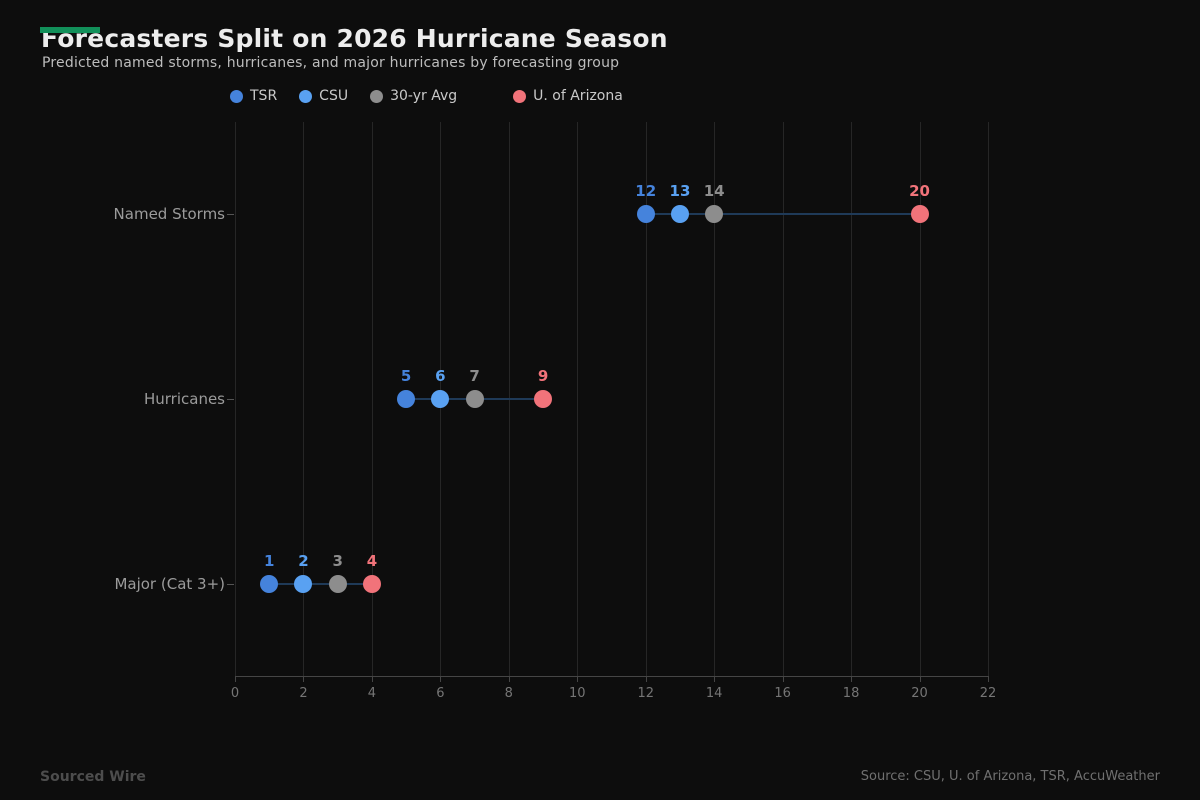  What do you see at coordinates (406, 376) in the screenshot?
I see `data-point-value: 5` at bounding box center [406, 376].